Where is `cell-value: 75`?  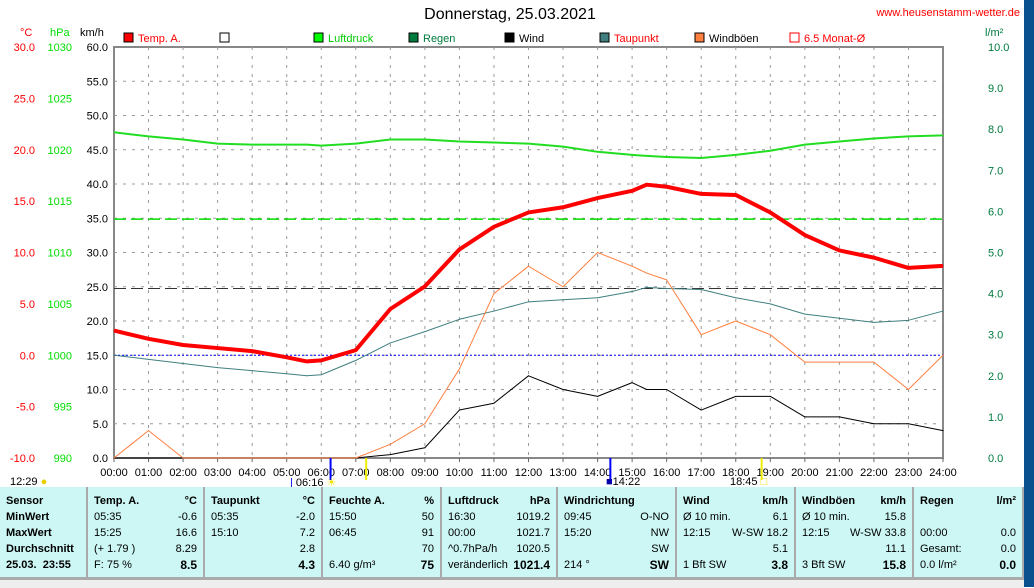 cell-value: 75 is located at coordinates (427, 565).